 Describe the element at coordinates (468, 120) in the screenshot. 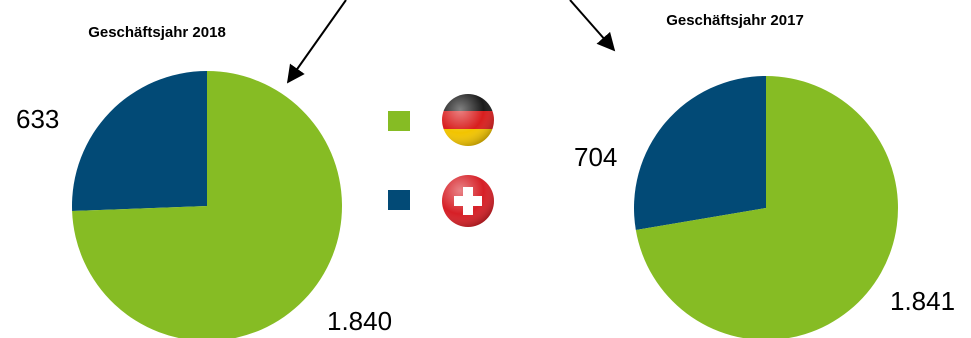

I see `germany-flag-ball-icon` at that location.